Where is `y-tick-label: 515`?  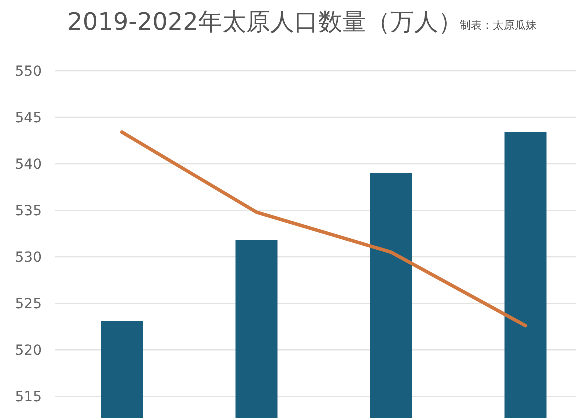
y-tick-label: 515 is located at coordinates (28, 398).